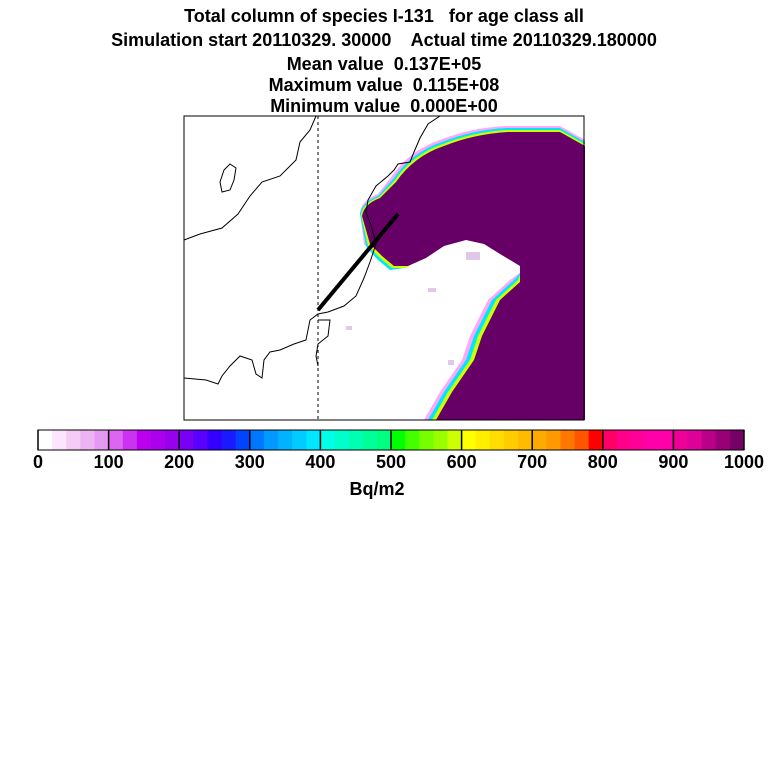  What do you see at coordinates (532, 462) in the screenshot?
I see `colorbar-tick-label: 700` at bounding box center [532, 462].